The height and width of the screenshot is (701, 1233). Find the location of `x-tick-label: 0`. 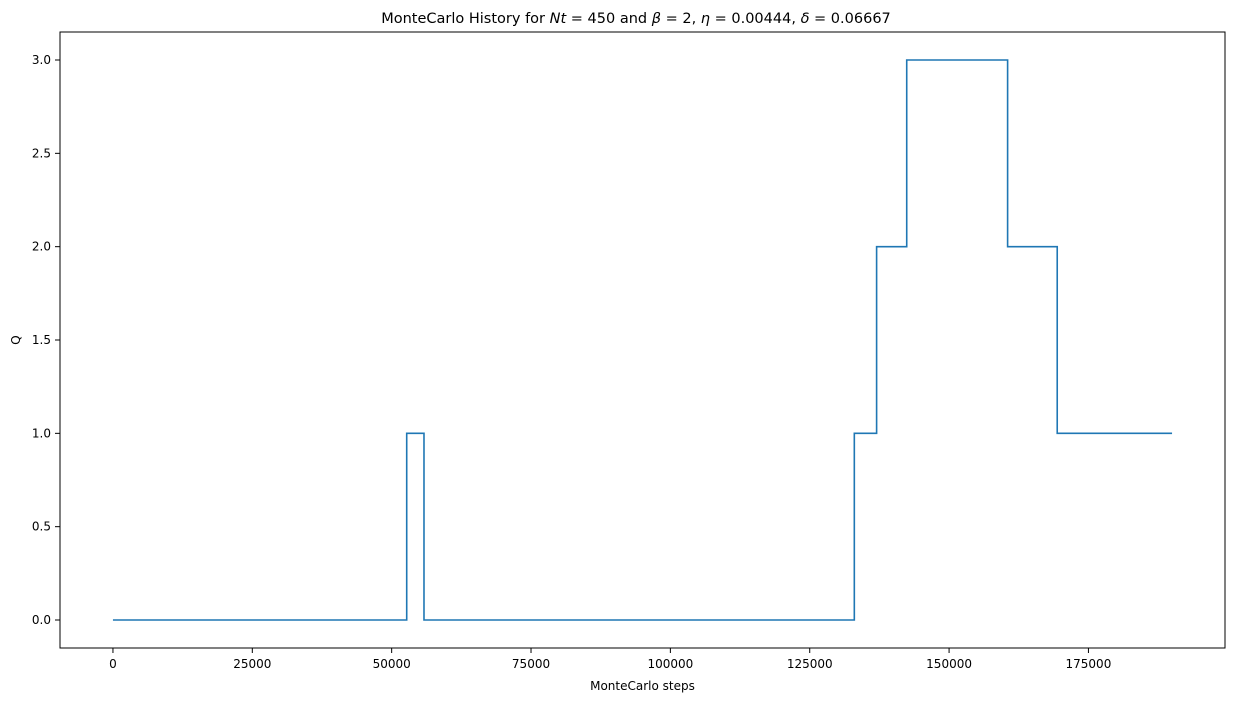

x-tick-label: 0 is located at coordinates (113, 664).